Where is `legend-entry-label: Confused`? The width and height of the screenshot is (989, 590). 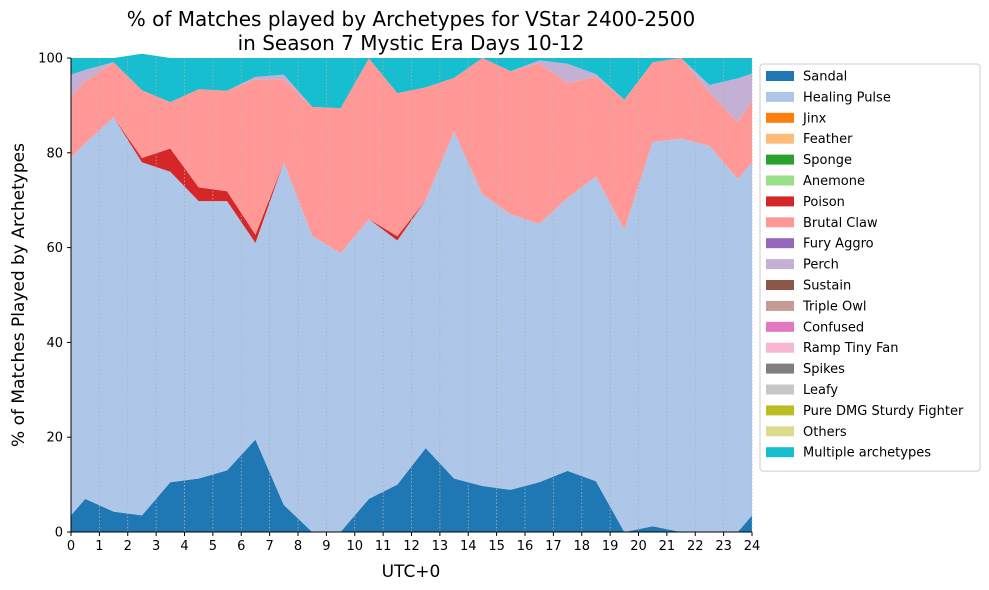
legend-entry-label: Confused is located at coordinates (833, 327).